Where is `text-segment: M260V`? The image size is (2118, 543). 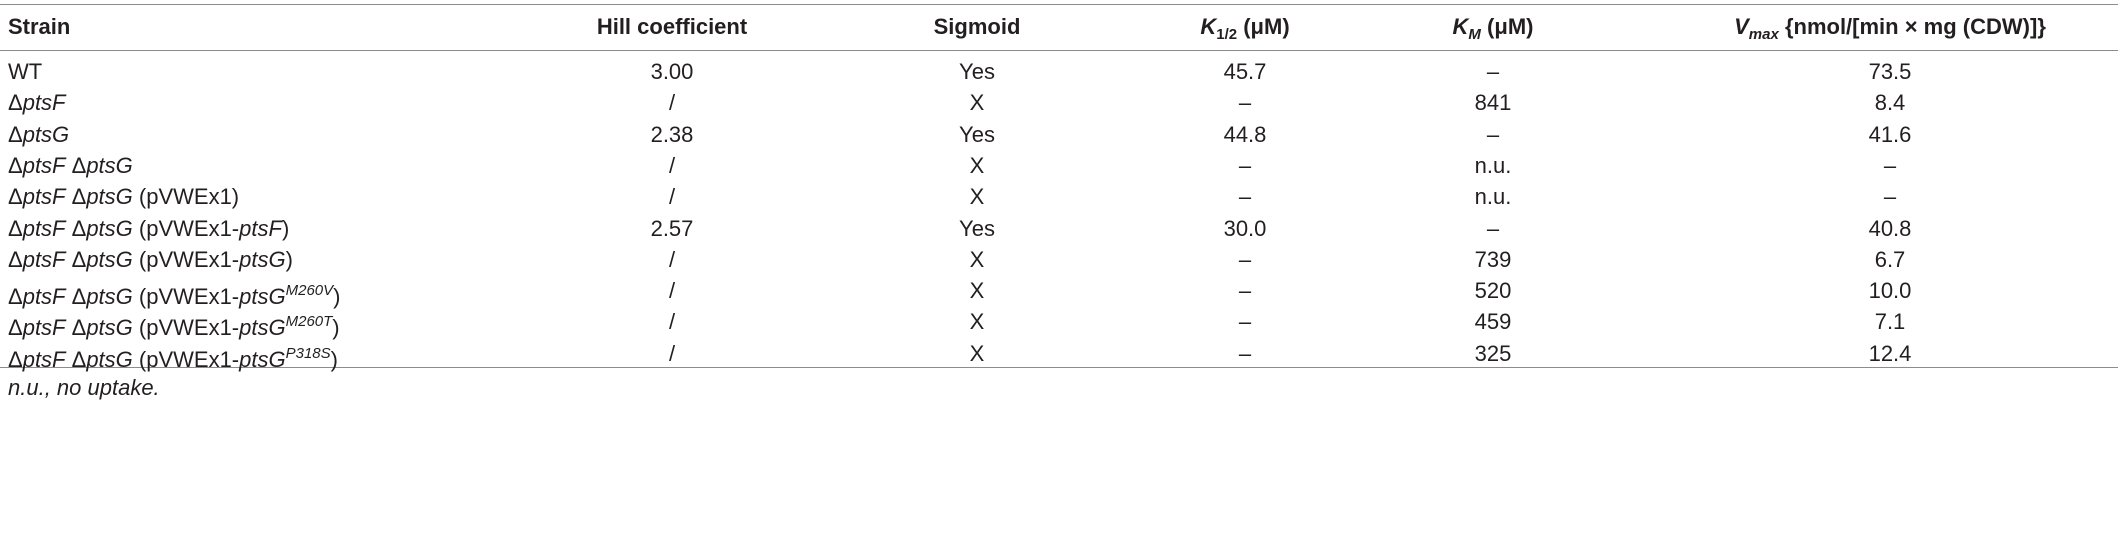 text-segment: M260V is located at coordinates (309, 291).